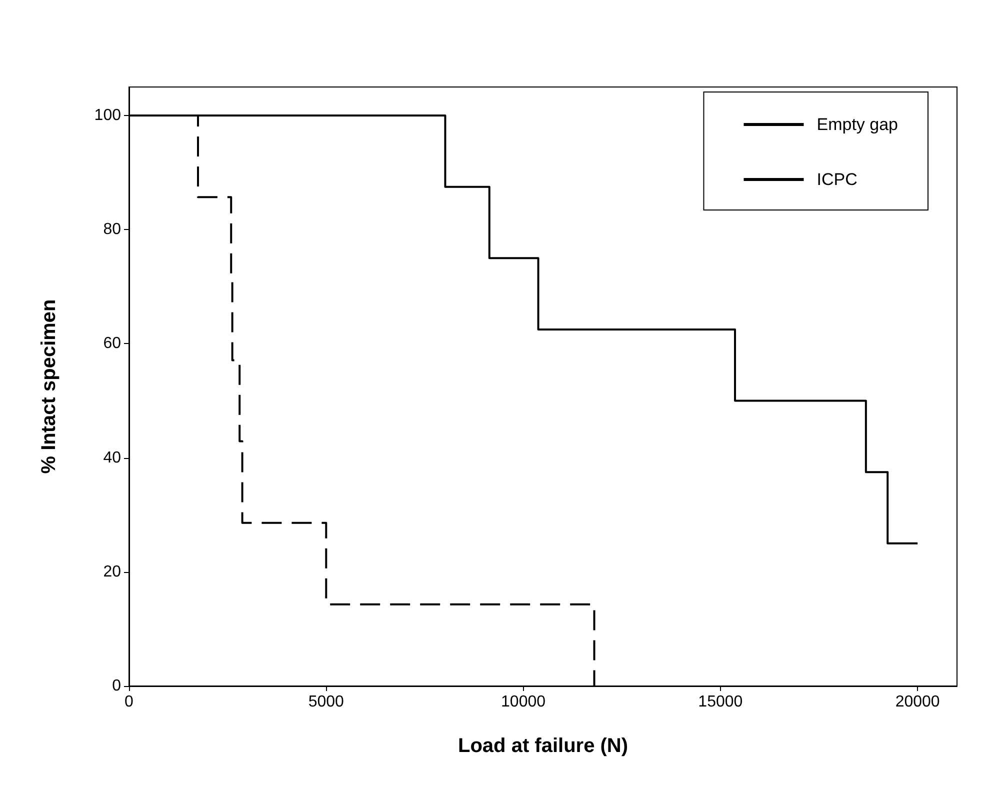  I want to click on x-tick-label: 5000, so click(326, 702).